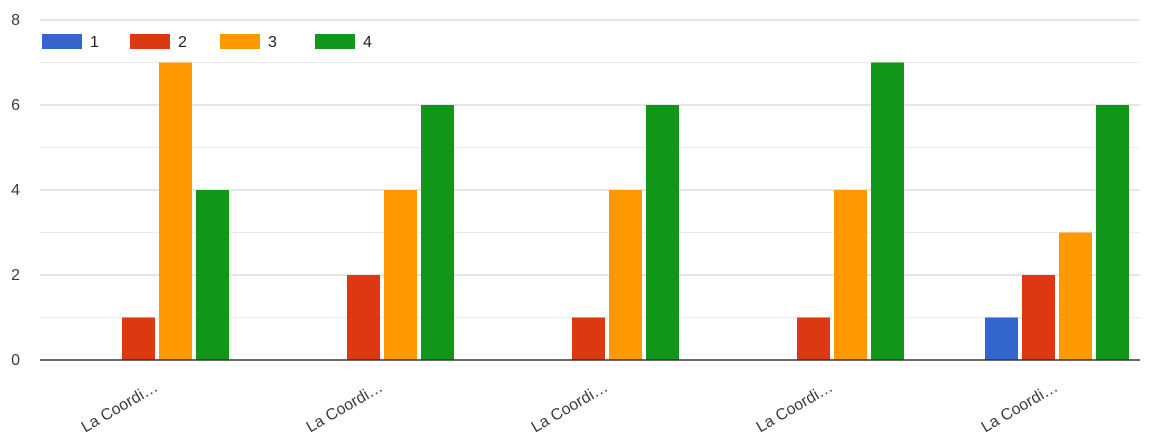 This screenshot has width=1157, height=440. Describe the element at coordinates (272, 42) in the screenshot. I see `legend-label-3: 3` at that location.